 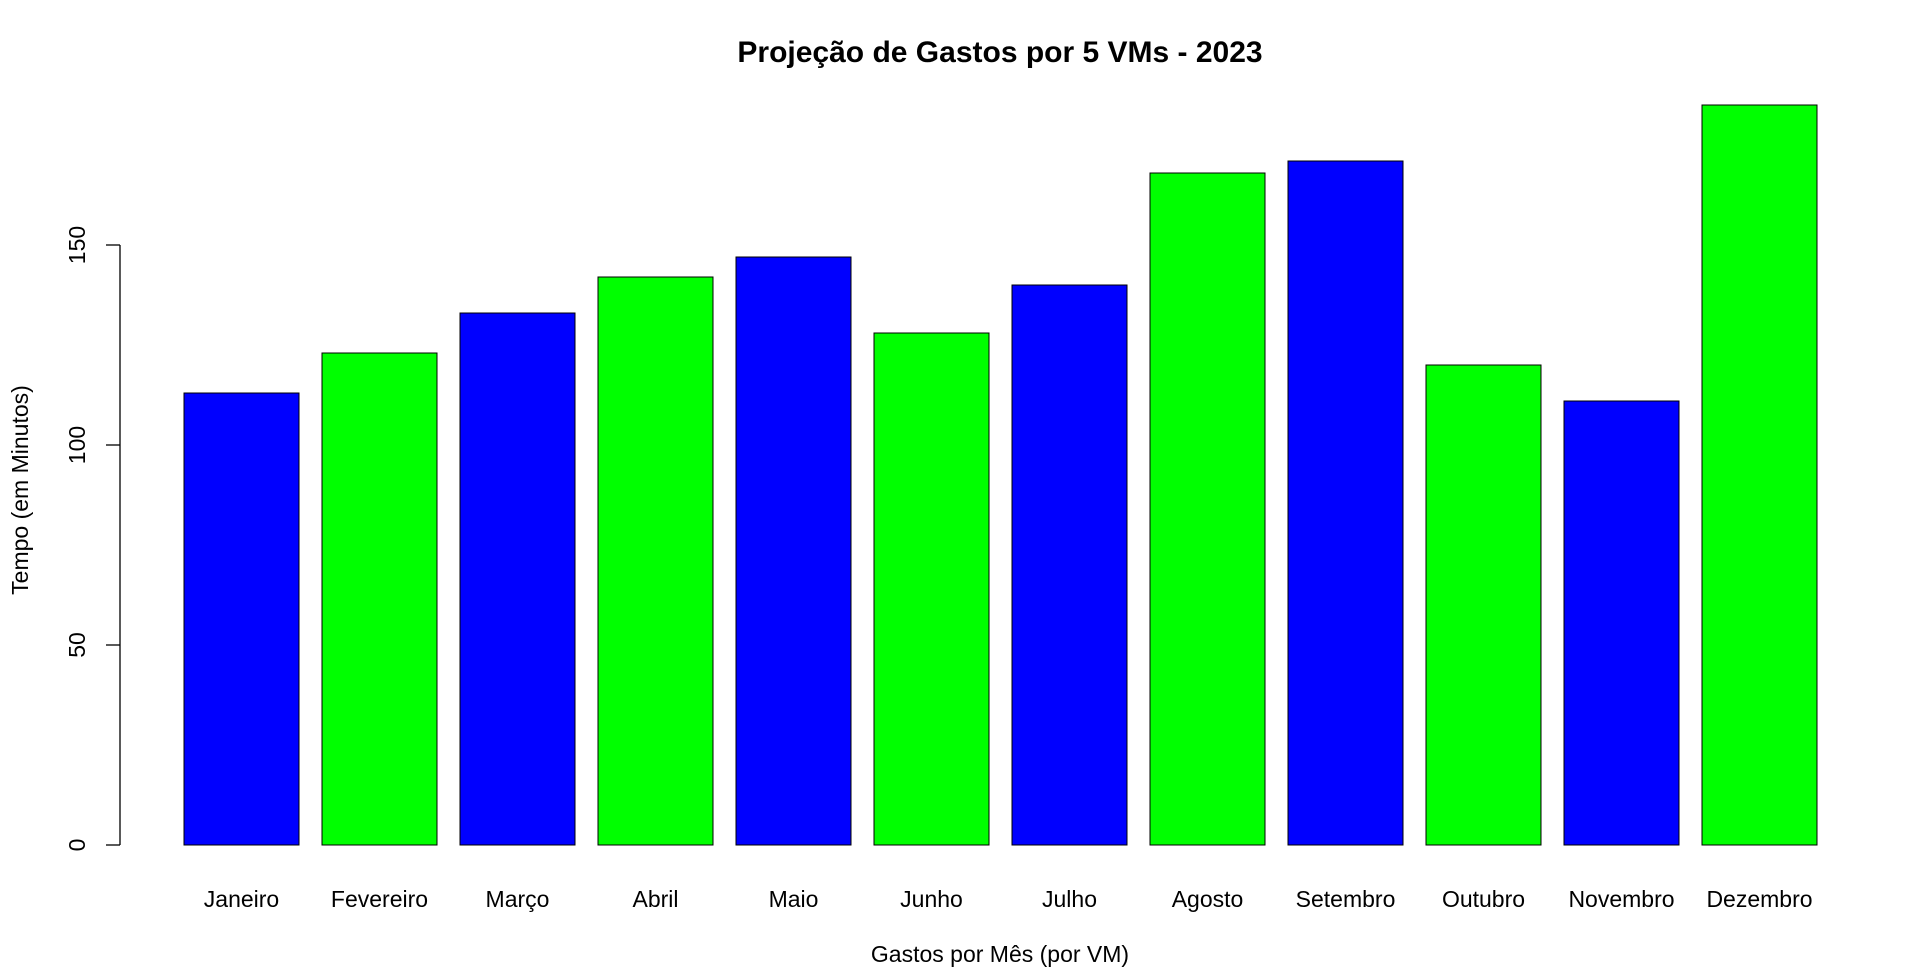 What do you see at coordinates (794, 899) in the screenshot?
I see `x-tick-label: Maio` at bounding box center [794, 899].